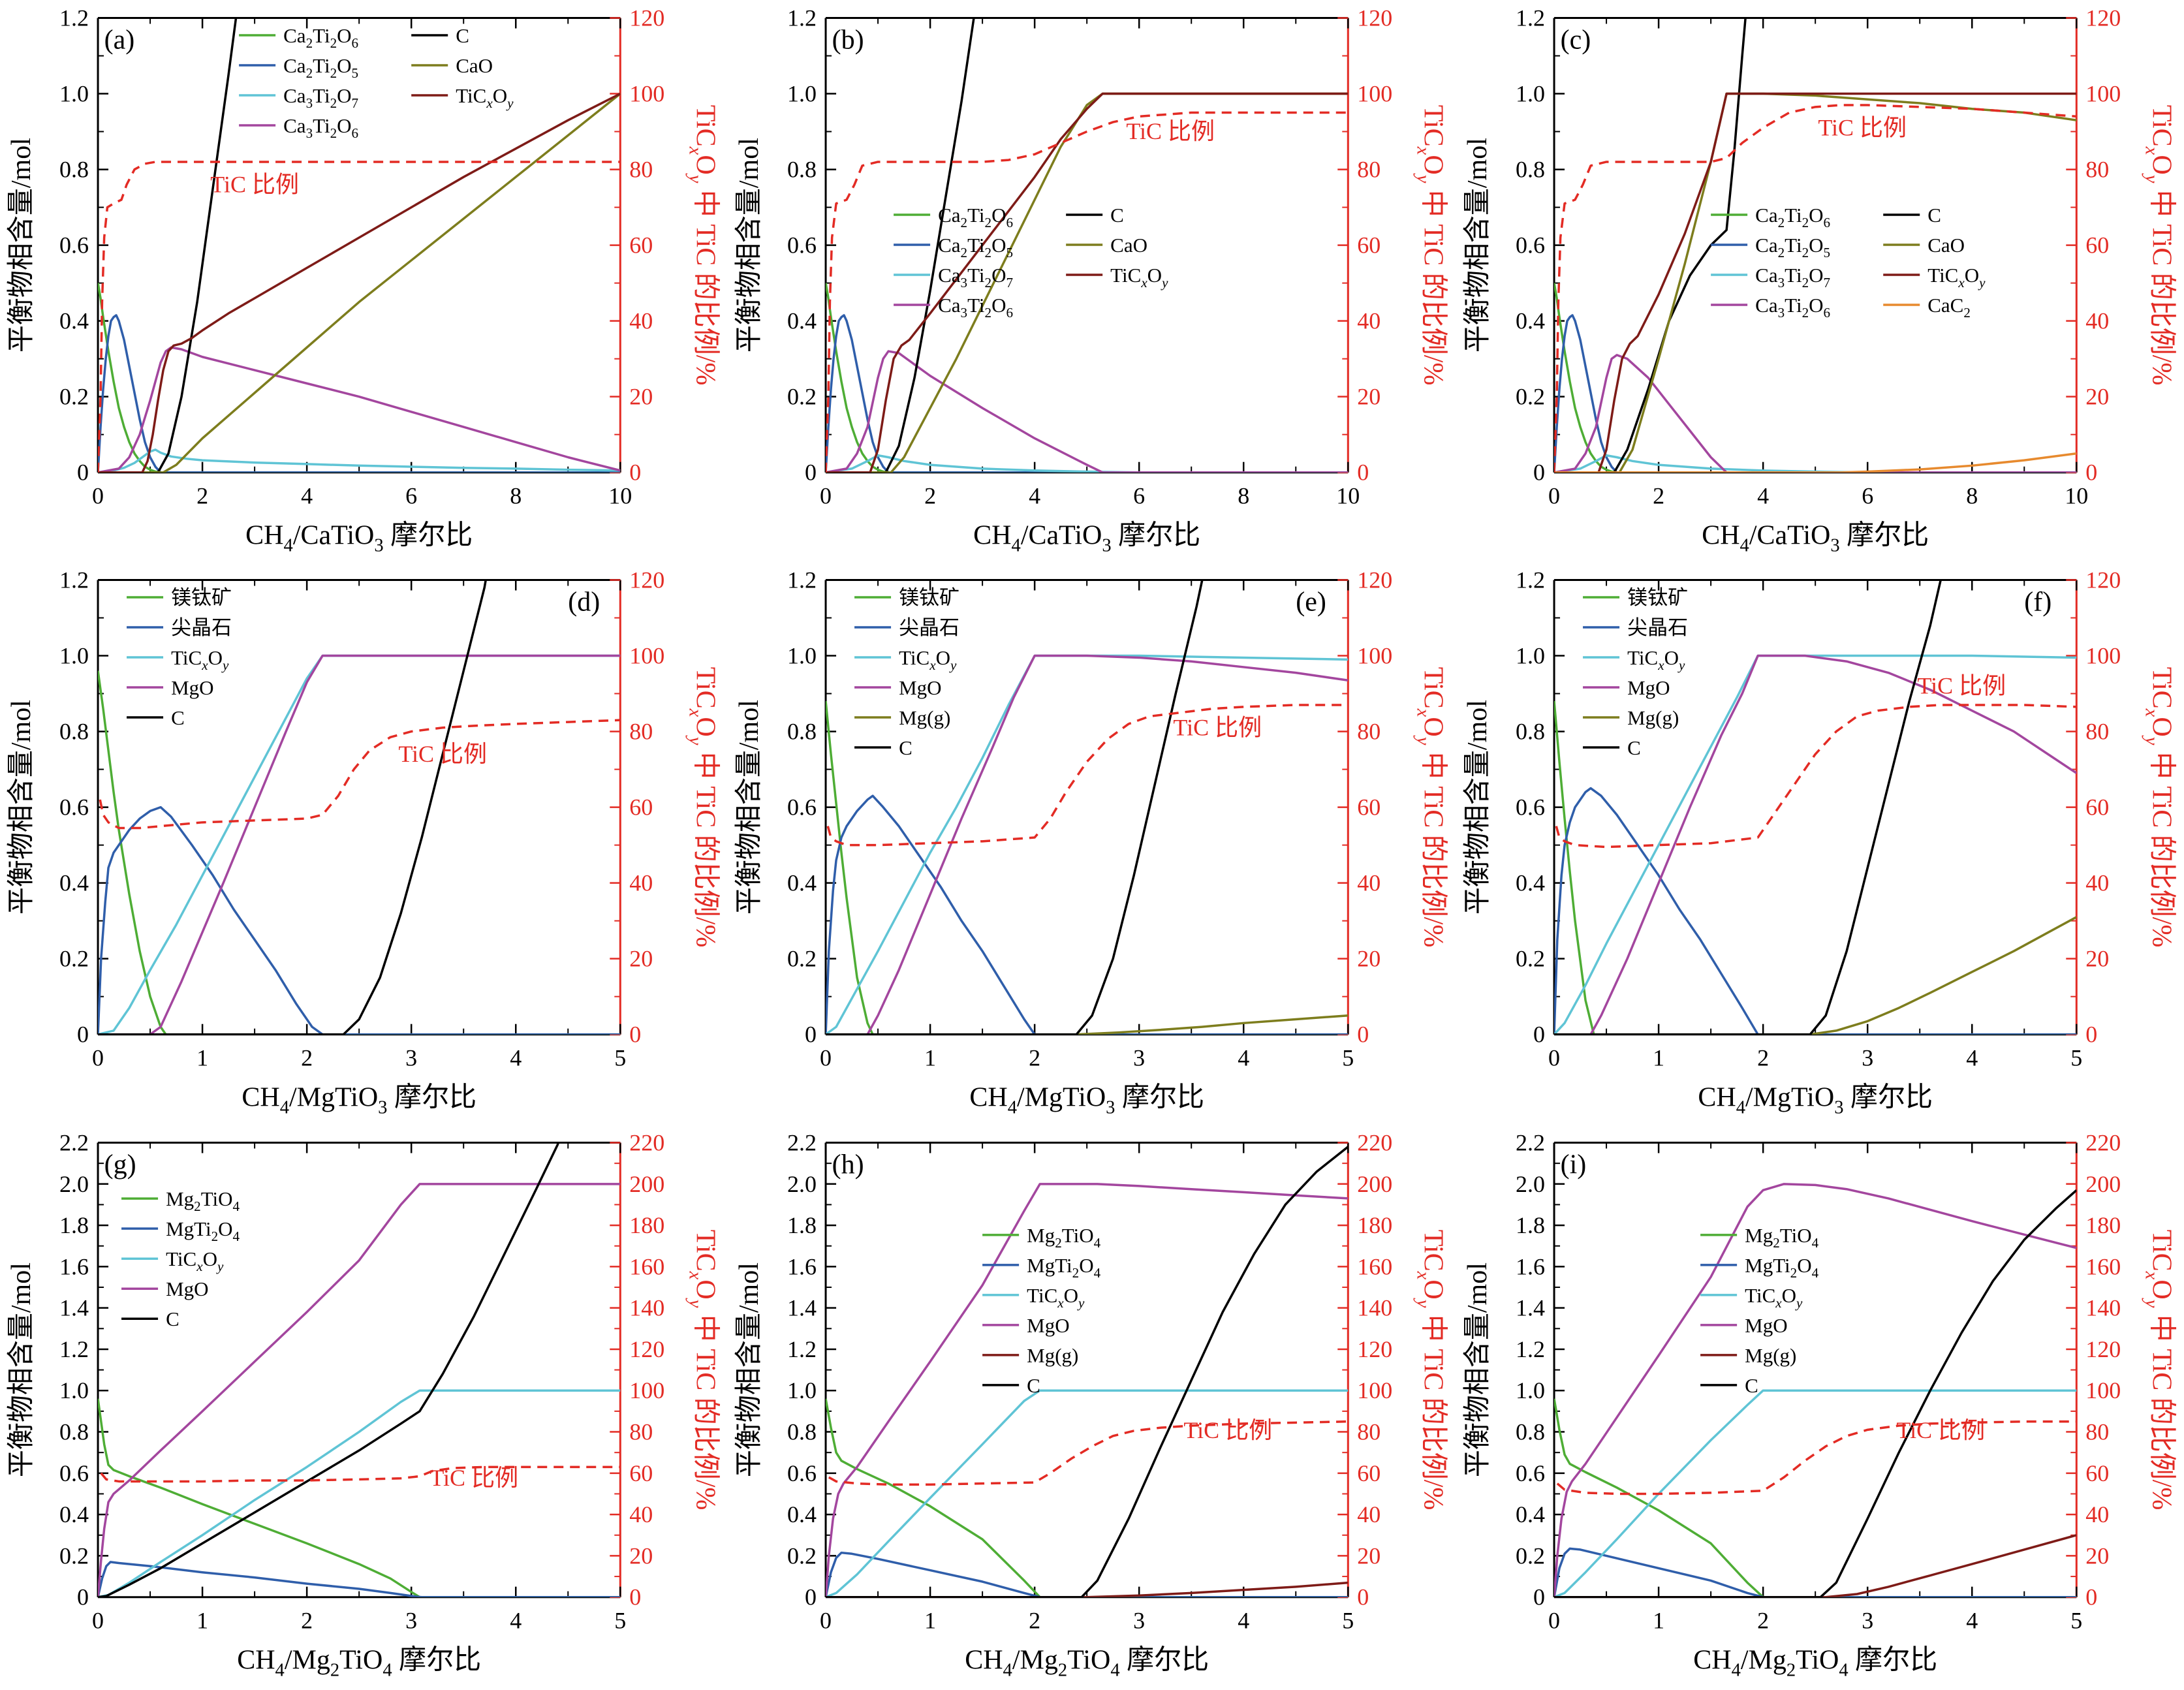 Image resolution: width=2184 pixels, height=1690 pixels. Describe the element at coordinates (1042, 1236) in the screenshot. I see `legend-item-Mg-2TiO-4: Mg2TiO4` at that location.